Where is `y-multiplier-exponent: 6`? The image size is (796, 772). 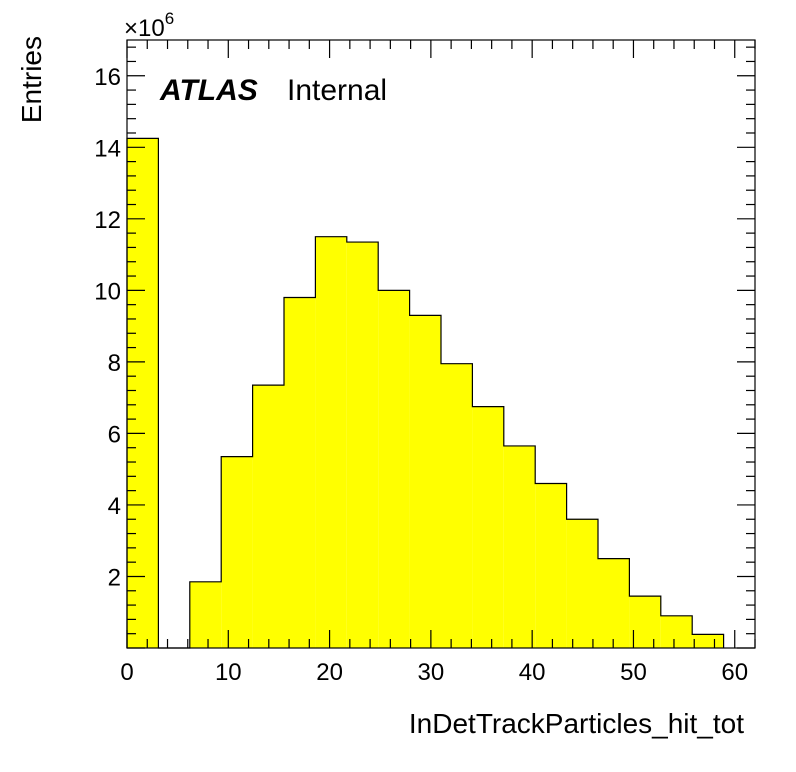
y-multiplier-exponent: 6 is located at coordinates (169, 18).